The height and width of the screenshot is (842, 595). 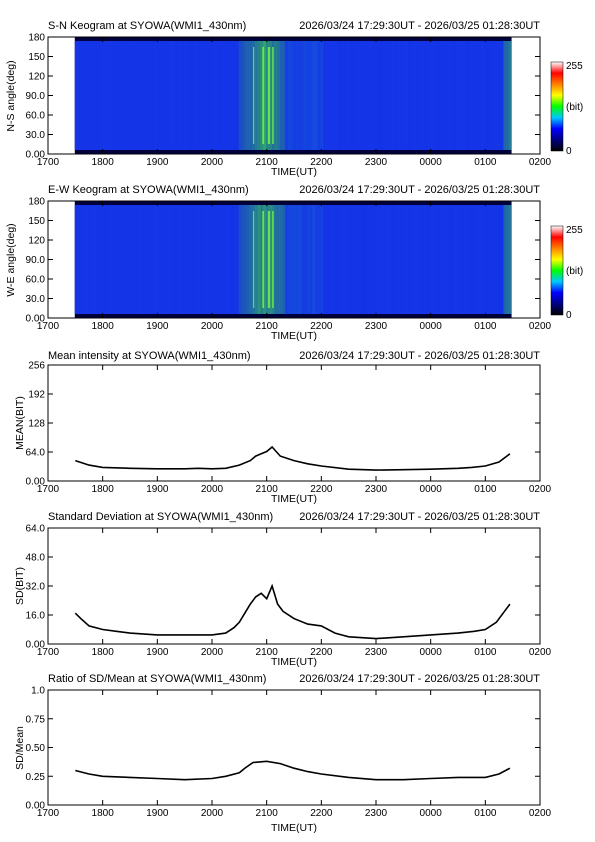 I want to click on x-tick-label: 1800, so click(x=103, y=652).